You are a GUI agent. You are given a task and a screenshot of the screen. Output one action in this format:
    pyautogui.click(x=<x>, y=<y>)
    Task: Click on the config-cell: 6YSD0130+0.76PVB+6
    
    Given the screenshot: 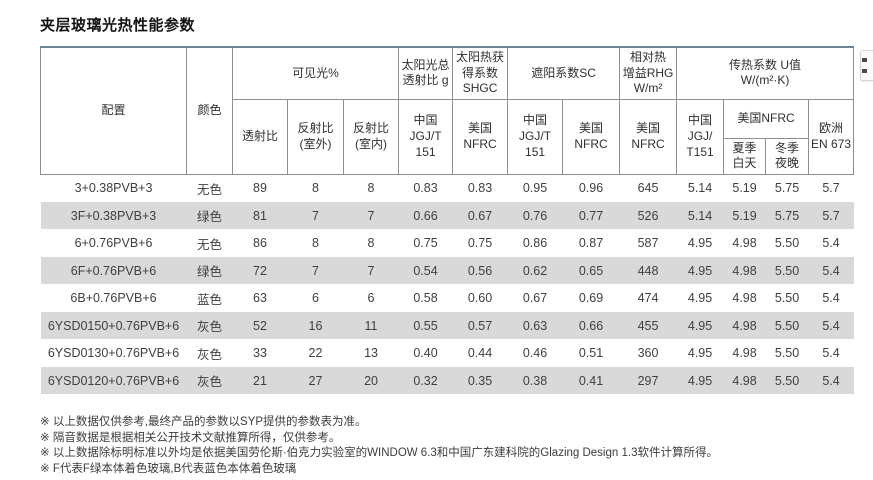 What is the action you would take?
    pyautogui.click(x=113, y=353)
    